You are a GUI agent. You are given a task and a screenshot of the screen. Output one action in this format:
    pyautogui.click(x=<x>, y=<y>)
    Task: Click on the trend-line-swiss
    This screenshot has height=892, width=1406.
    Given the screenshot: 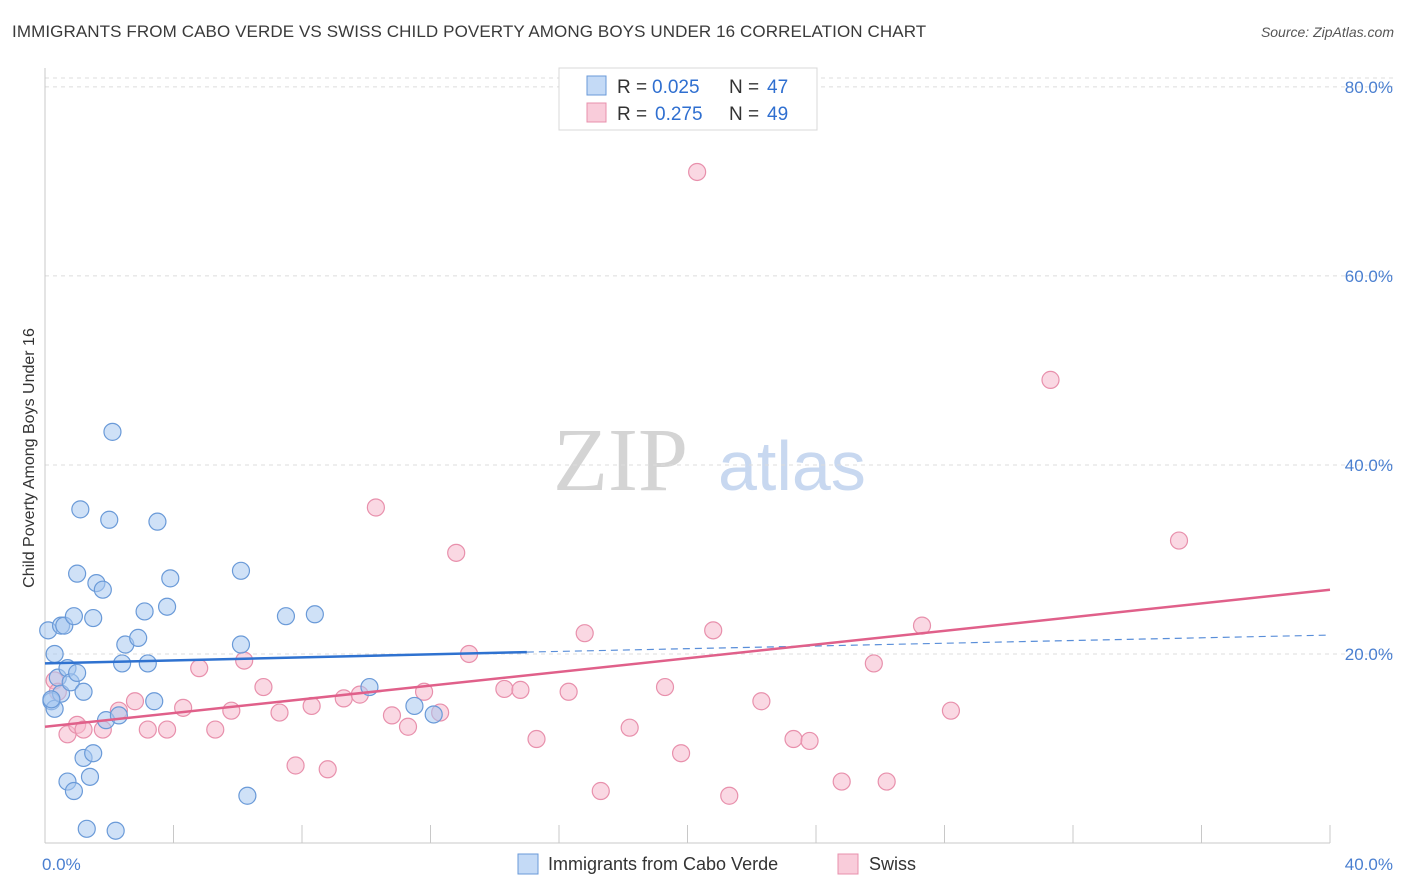 What is the action you would take?
    pyautogui.click(x=687, y=658)
    